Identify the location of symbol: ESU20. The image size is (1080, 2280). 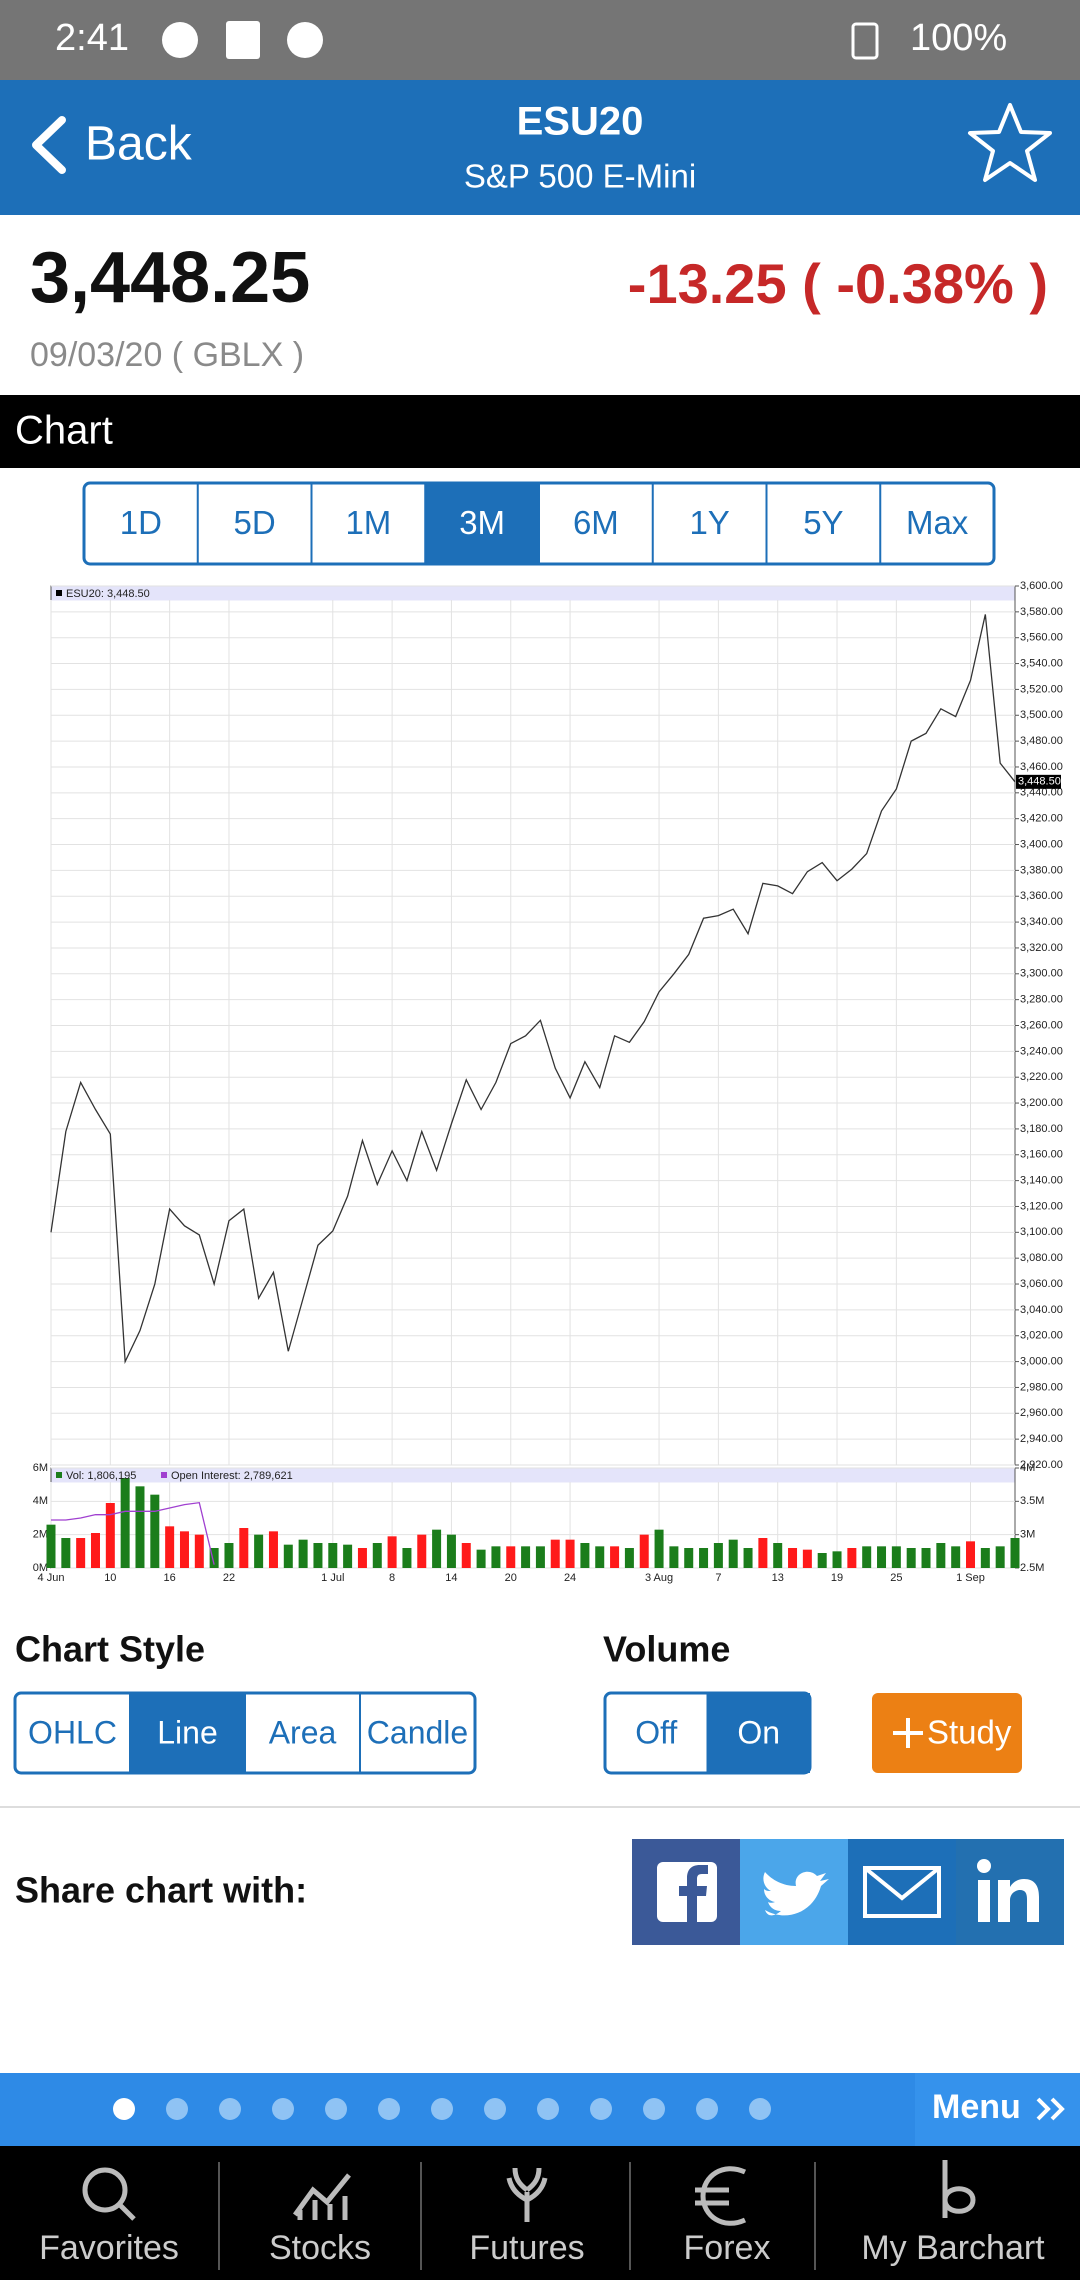
(580, 122).